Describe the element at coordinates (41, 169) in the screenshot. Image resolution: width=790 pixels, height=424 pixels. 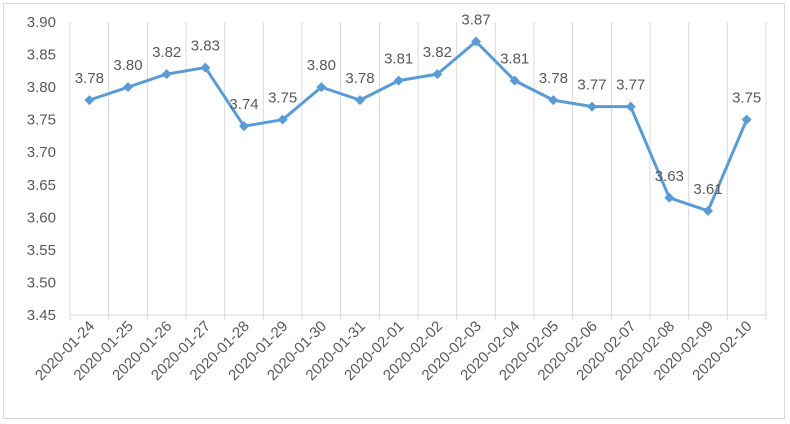
I see `y-axis-tick-labels: 3.45 3.50 3.55 3.60 3.65 3.70 3.75 3.80 3.85 3.90` at that location.